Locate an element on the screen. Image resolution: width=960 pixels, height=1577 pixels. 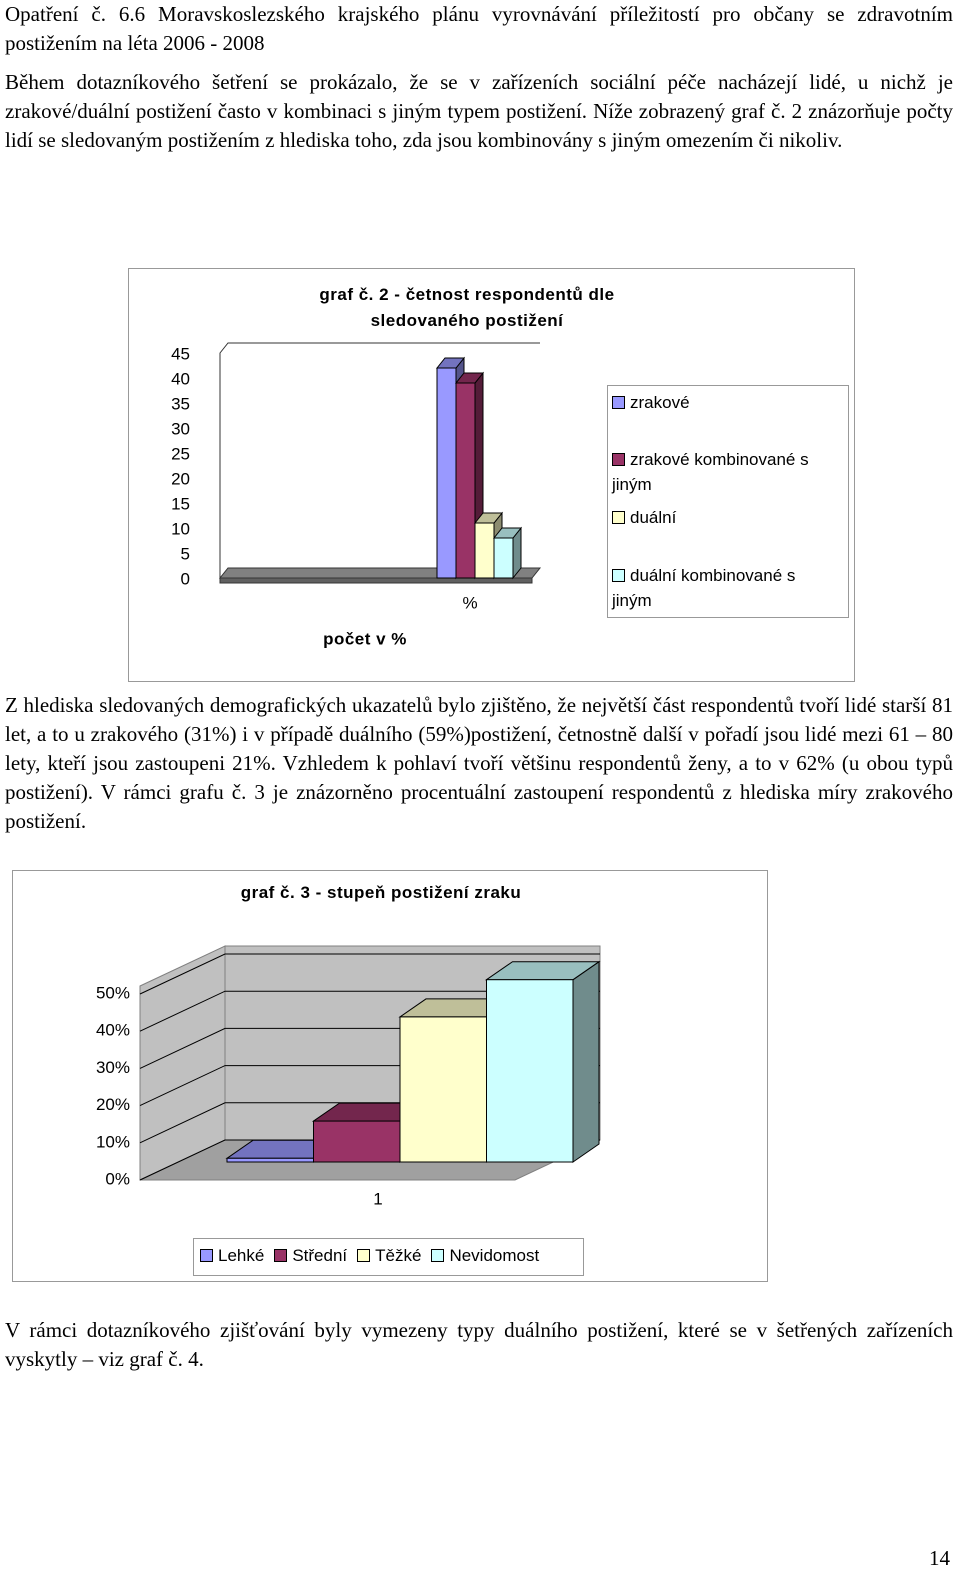
legend: Lehké Střední Těžké Nevidomost is located at coordinates (369, 1255).